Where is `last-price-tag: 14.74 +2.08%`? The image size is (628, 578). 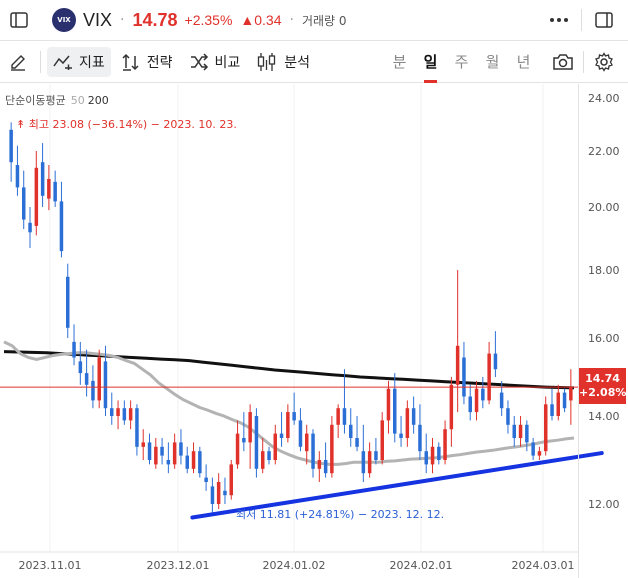
last-price-tag: 14.74 +2.08% is located at coordinates (602, 386).